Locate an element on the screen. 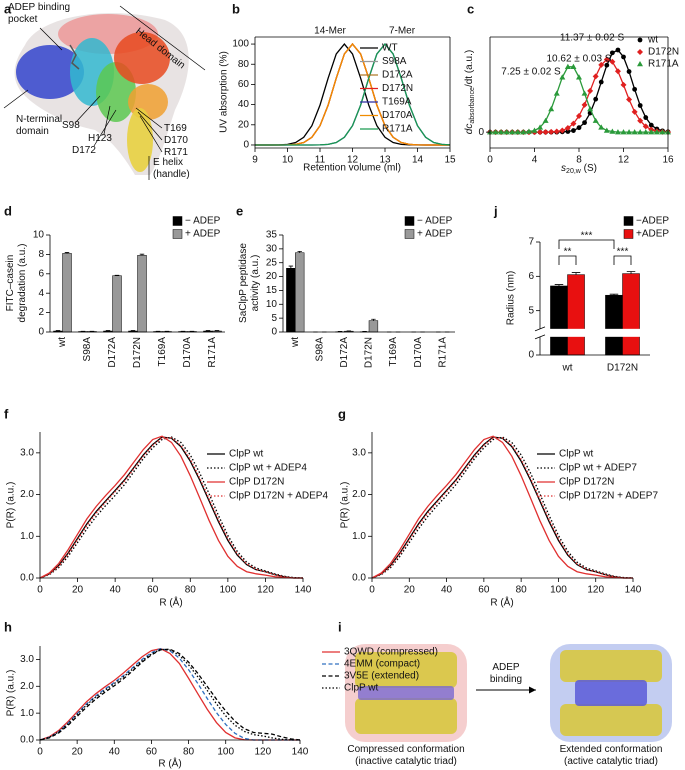 The width and height of the screenshot is (685, 770). panel-letter: e is located at coordinates (239, 210).